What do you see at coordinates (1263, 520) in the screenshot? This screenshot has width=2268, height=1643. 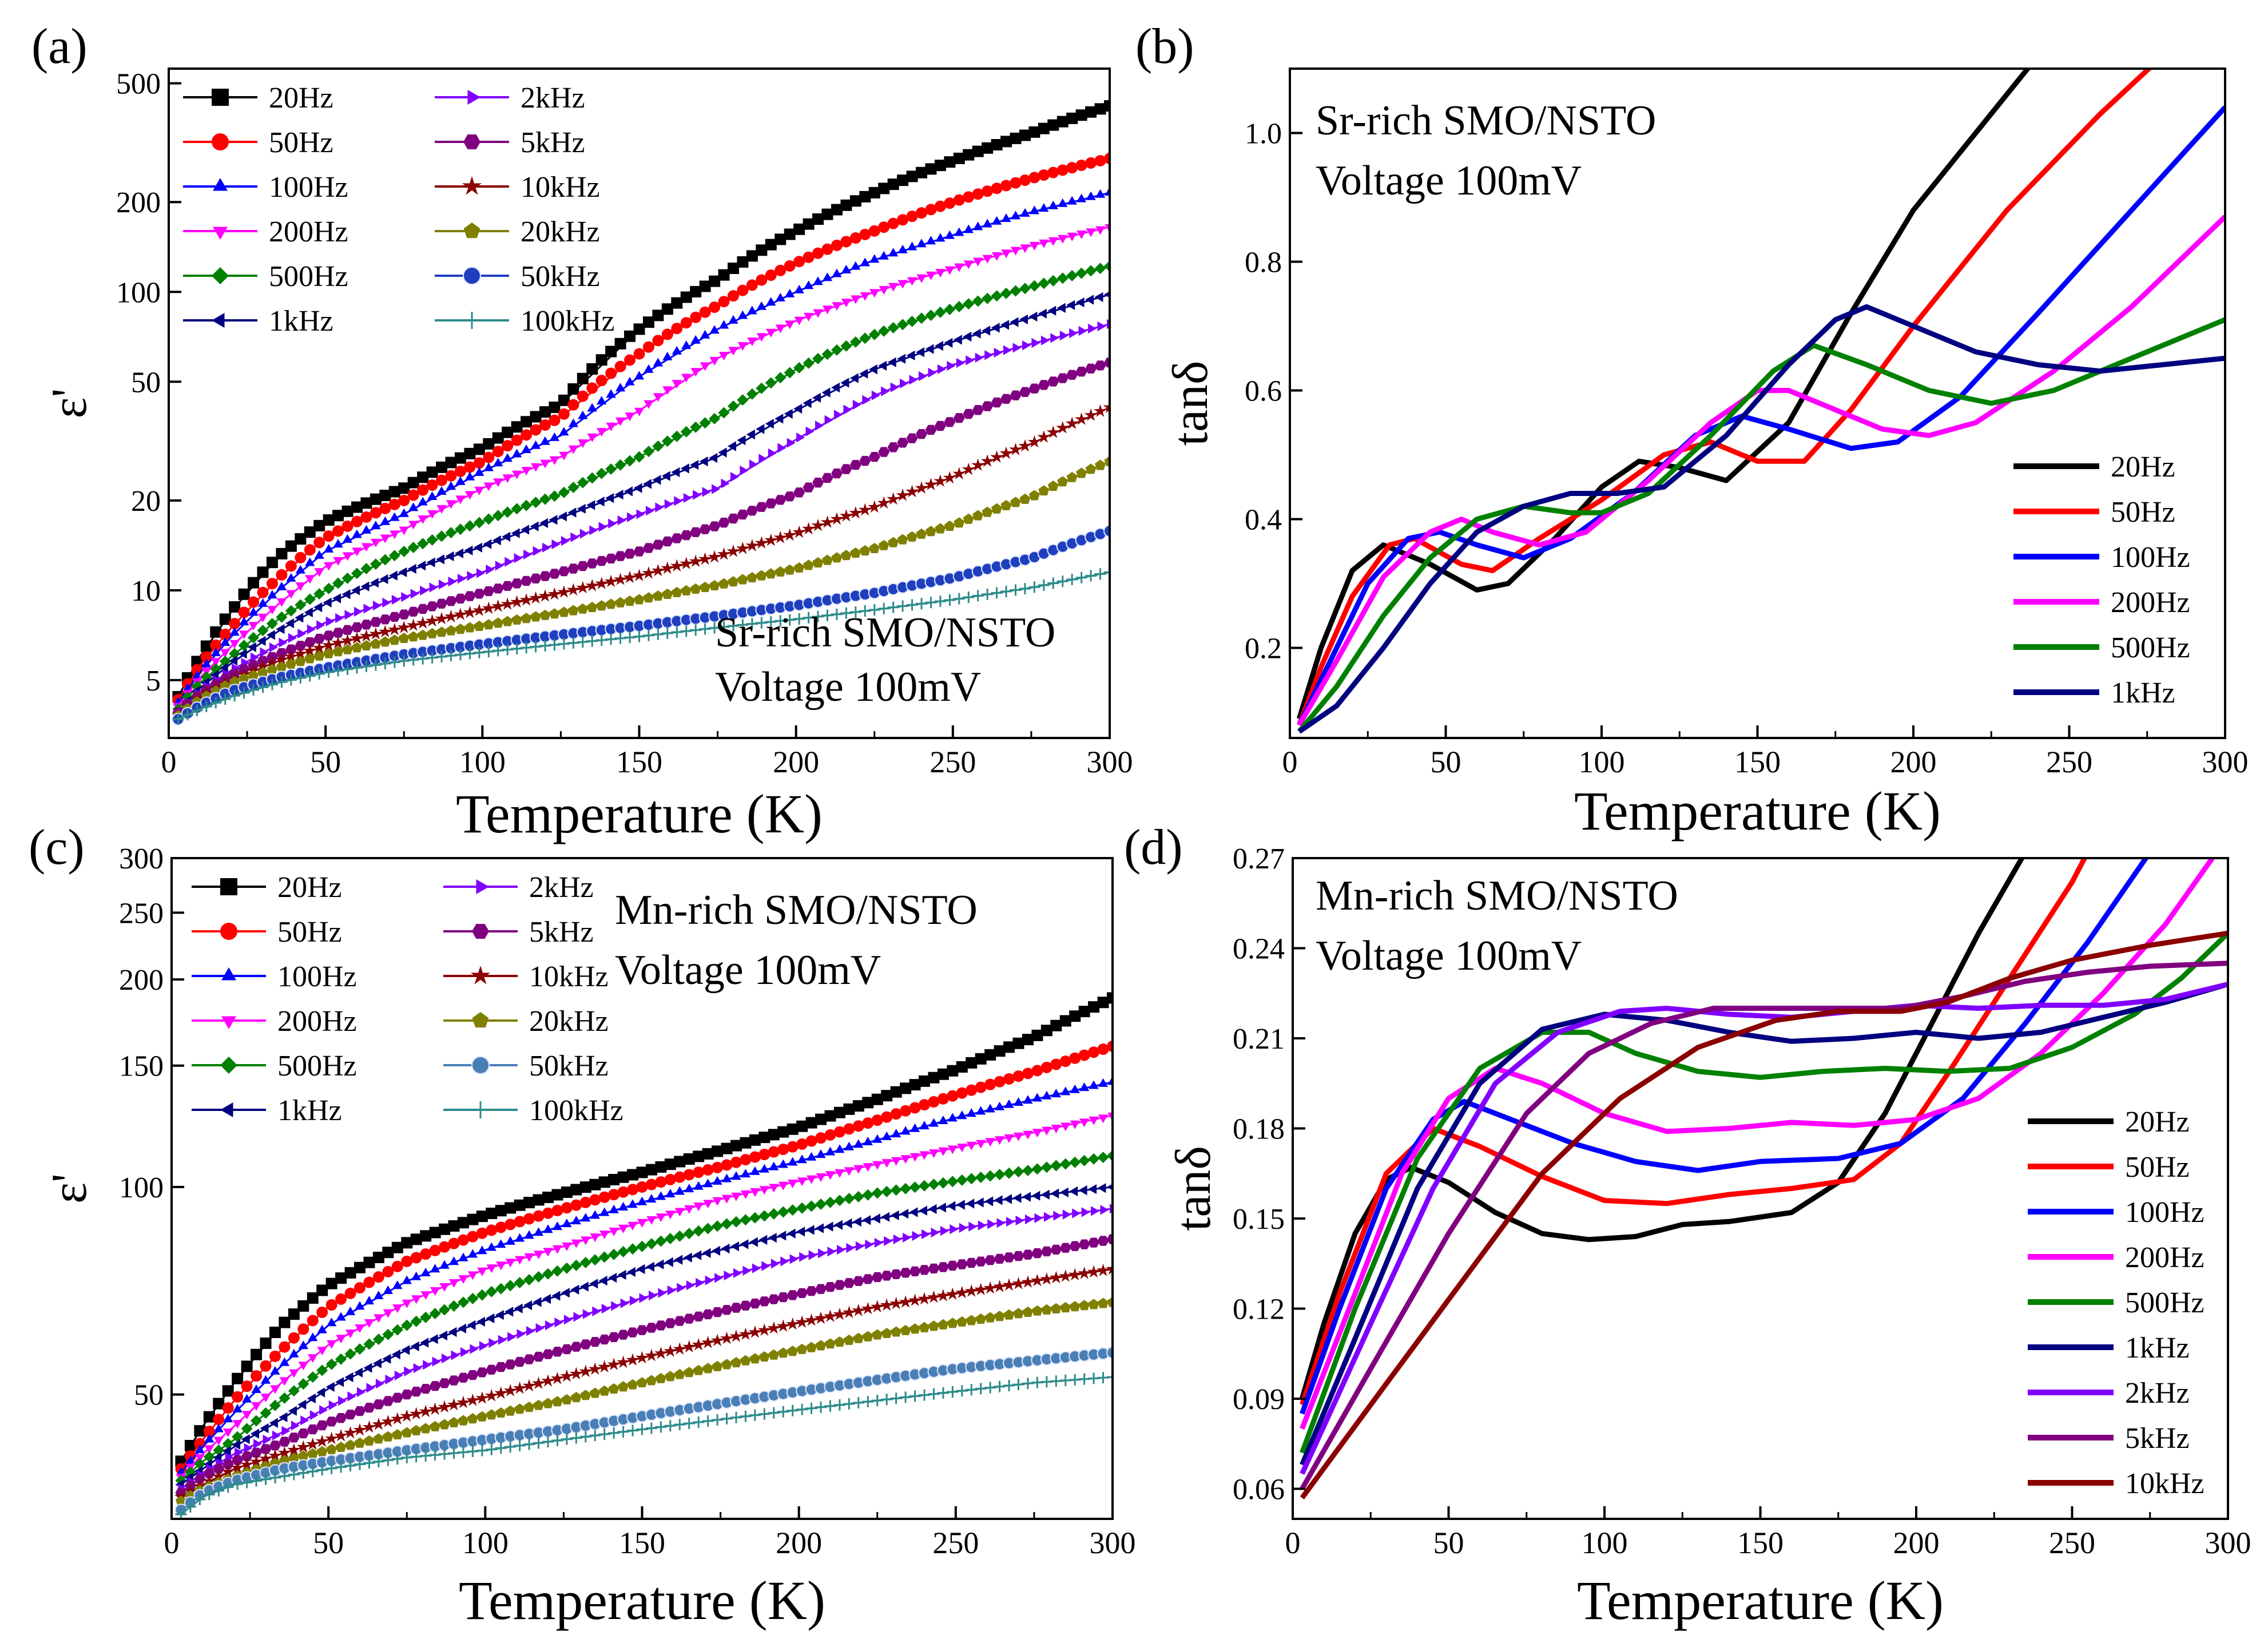 I see `y-tick-label: 0.4` at bounding box center [1263, 520].